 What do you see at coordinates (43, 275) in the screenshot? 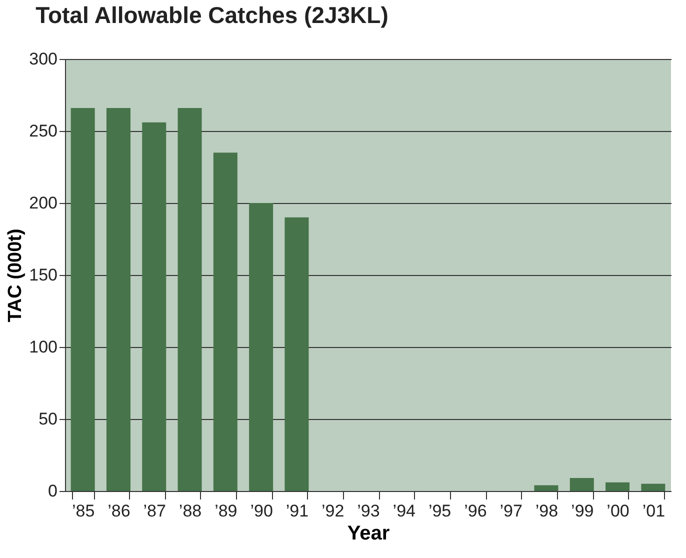
I see `y-tick-label: 150` at bounding box center [43, 275].